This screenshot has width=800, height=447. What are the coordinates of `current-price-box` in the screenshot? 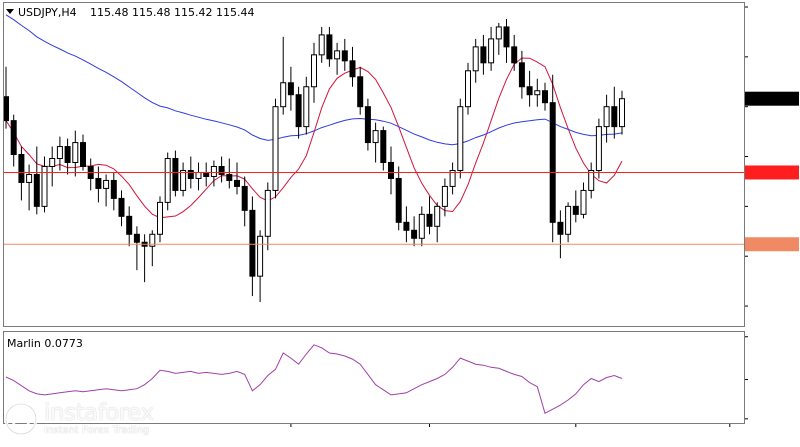 It's located at (772, 98).